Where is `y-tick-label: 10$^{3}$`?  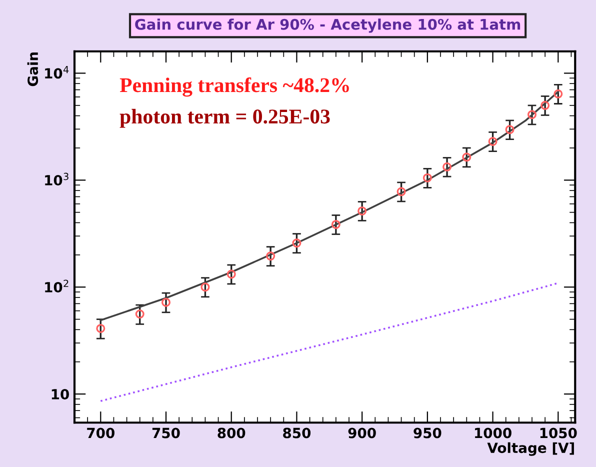 y-tick-label: 10$^{3}$ is located at coordinates (56, 179).